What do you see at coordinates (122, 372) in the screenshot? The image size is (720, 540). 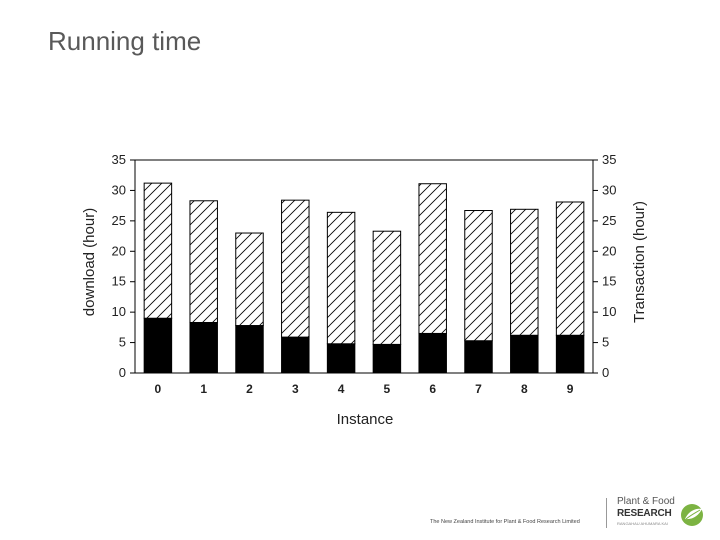 I see `y-tick-label: 0` at bounding box center [122, 372].